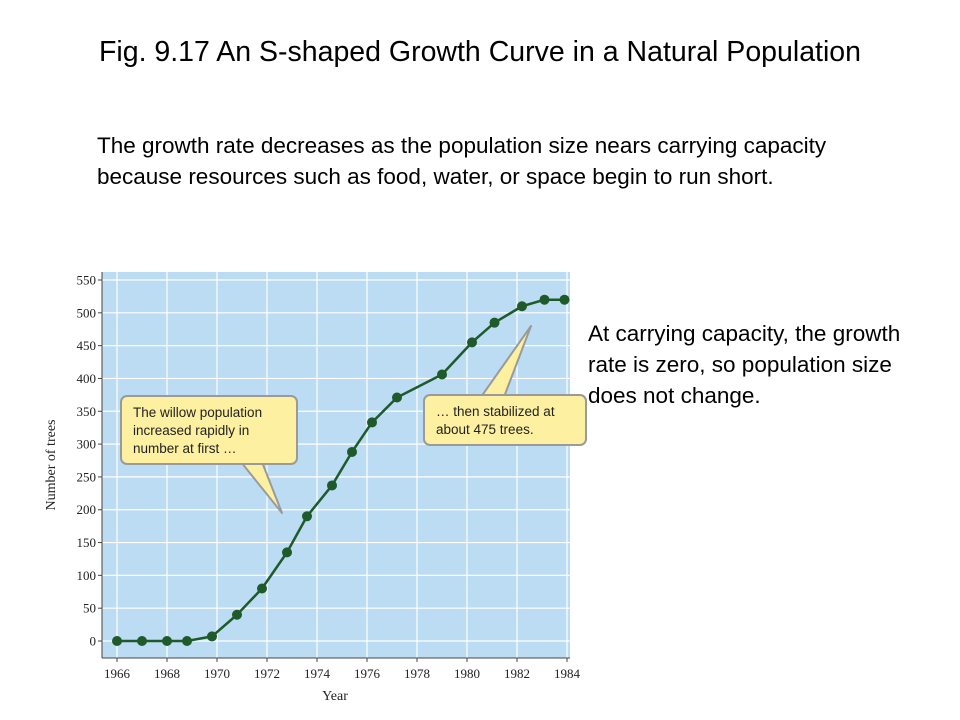 This screenshot has height=720, width=960. I want to click on y-tick-label: 350, so click(87, 411).